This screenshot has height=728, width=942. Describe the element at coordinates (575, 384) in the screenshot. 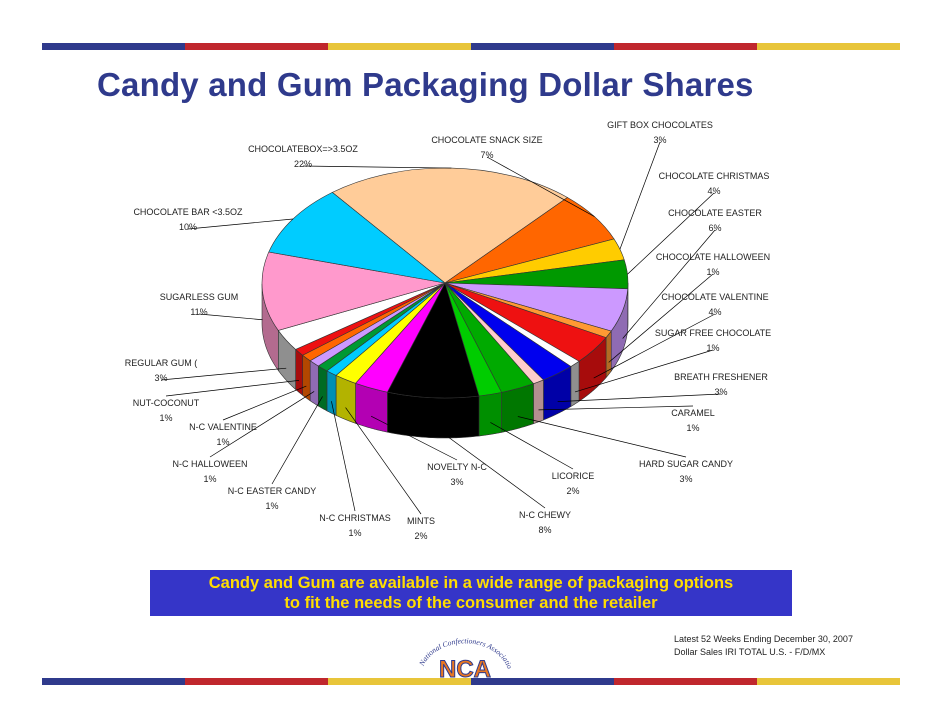

I see `slice-side-sugar-free-chocolate` at that location.